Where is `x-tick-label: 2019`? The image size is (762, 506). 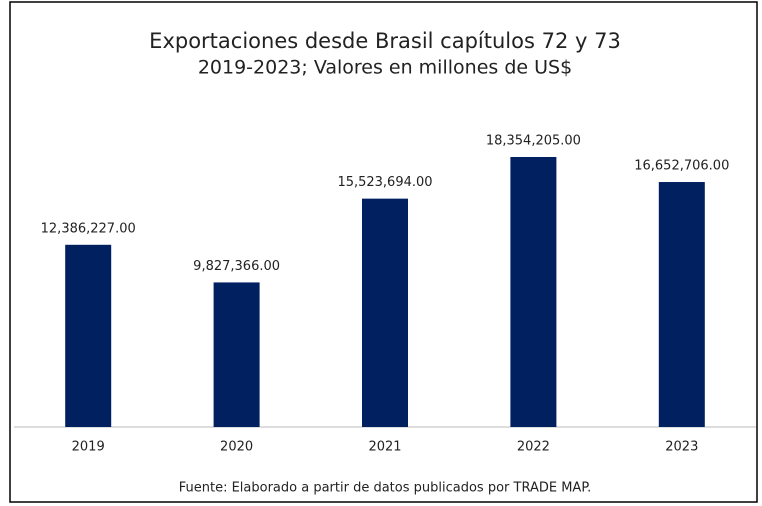
x-tick-label: 2019 is located at coordinates (88, 447).